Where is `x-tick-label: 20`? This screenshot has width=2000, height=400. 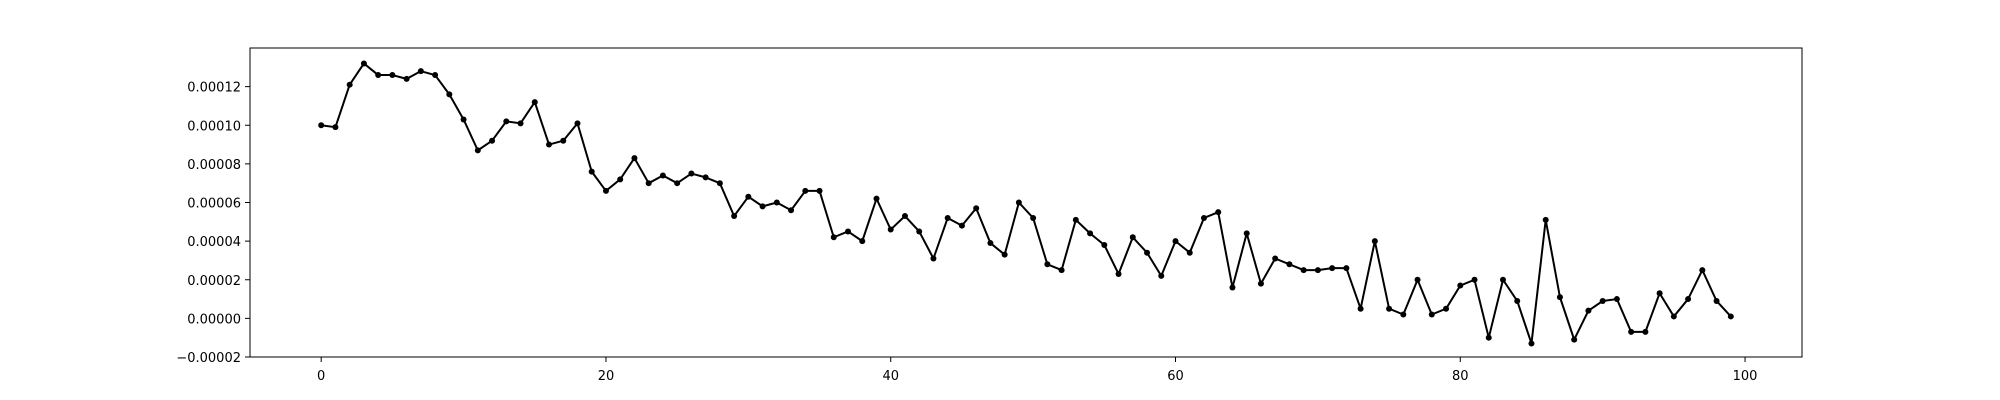
x-tick-label: 20 is located at coordinates (606, 376).